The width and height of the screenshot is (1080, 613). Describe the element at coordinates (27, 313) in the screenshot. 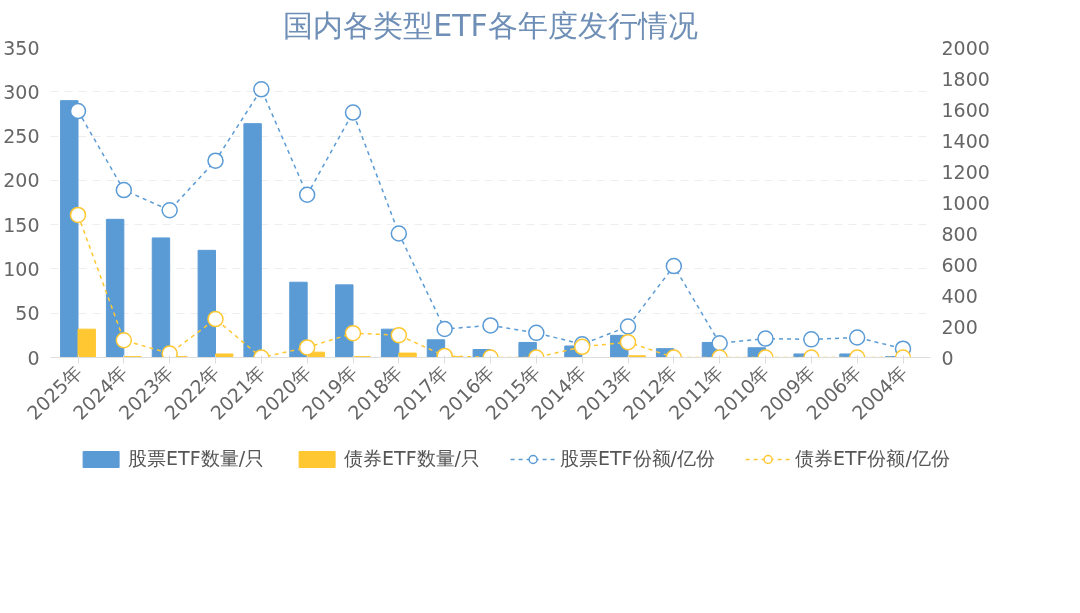

I see `y-tick-label: 50` at that location.